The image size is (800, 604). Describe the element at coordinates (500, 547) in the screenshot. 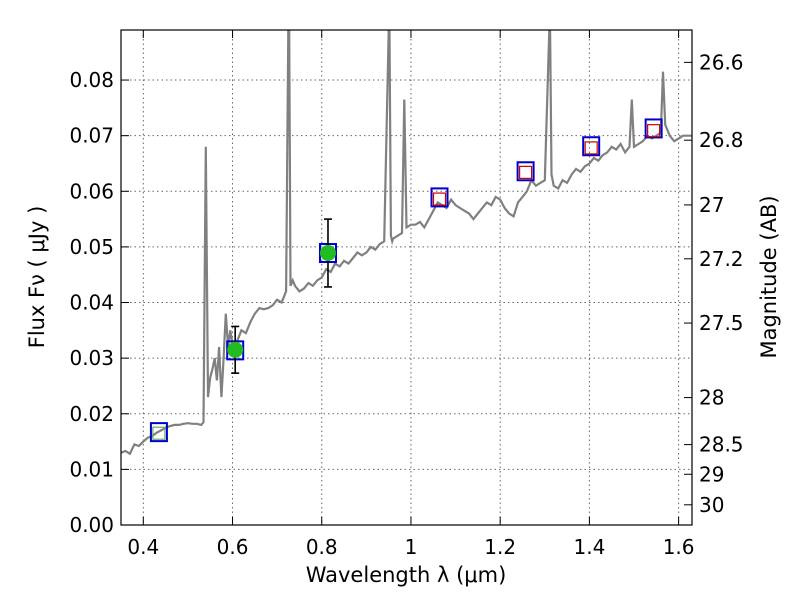

I see `x-tick-label: 1.2` at that location.